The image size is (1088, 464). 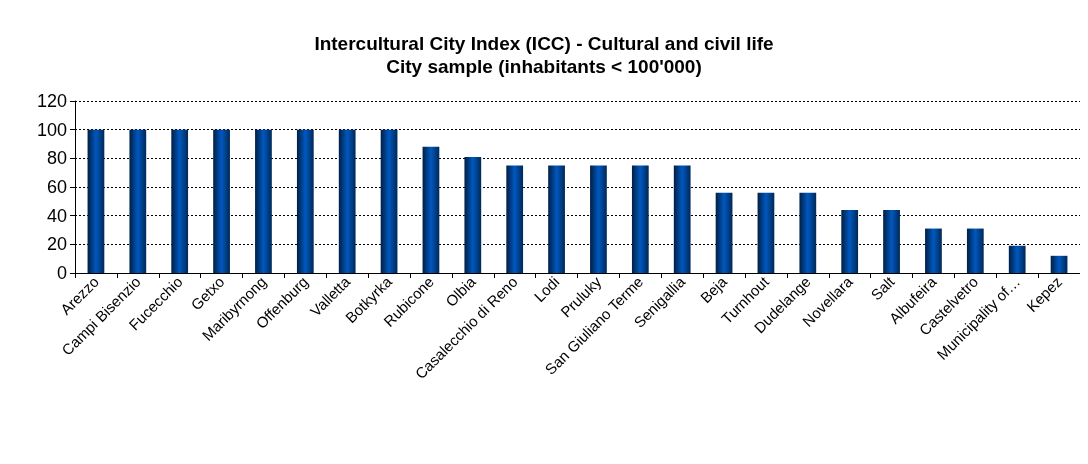 What do you see at coordinates (544, 43) in the screenshot?
I see `chart-title: Intercultural City Index (ICC) - Cultural and civil life` at bounding box center [544, 43].